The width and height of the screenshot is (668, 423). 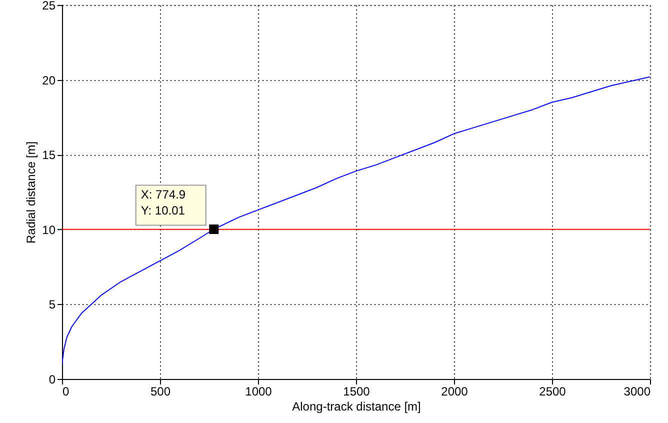 I want to click on x-tick-label: 1500, so click(x=356, y=391).